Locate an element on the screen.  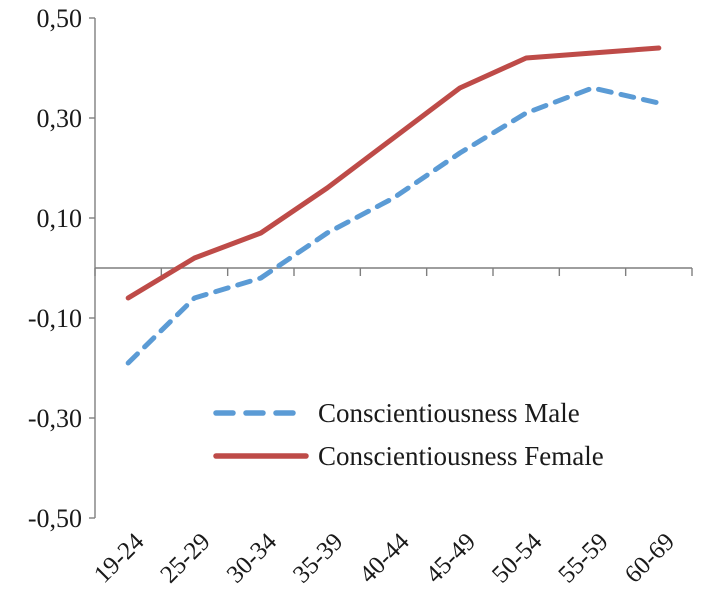
x-tick-label: 30-34 is located at coordinates (252, 558).